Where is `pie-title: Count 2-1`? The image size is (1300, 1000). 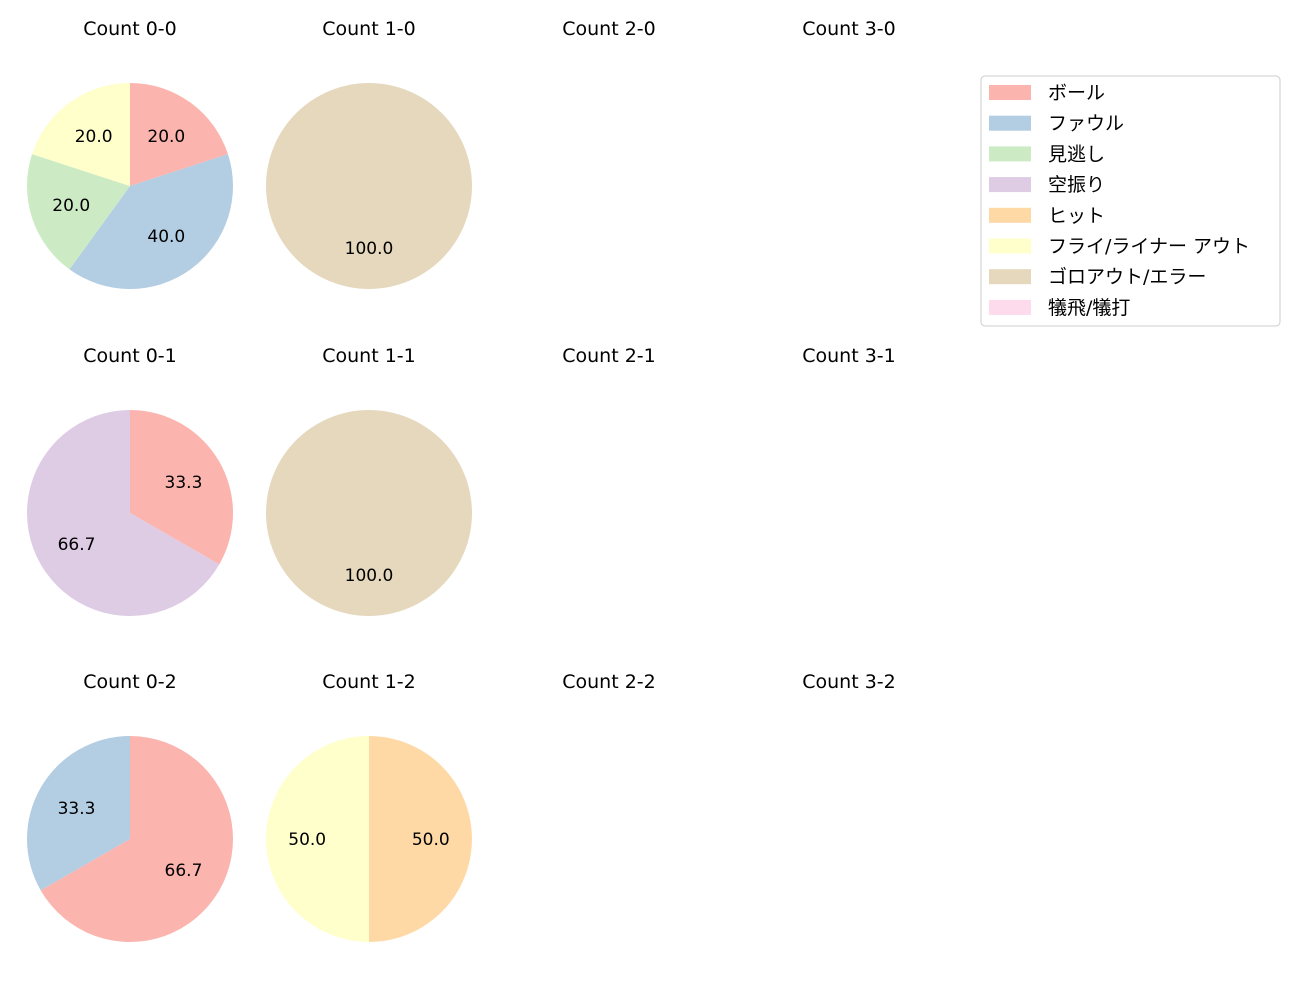 pie-title: Count 2-1 is located at coordinates (609, 356).